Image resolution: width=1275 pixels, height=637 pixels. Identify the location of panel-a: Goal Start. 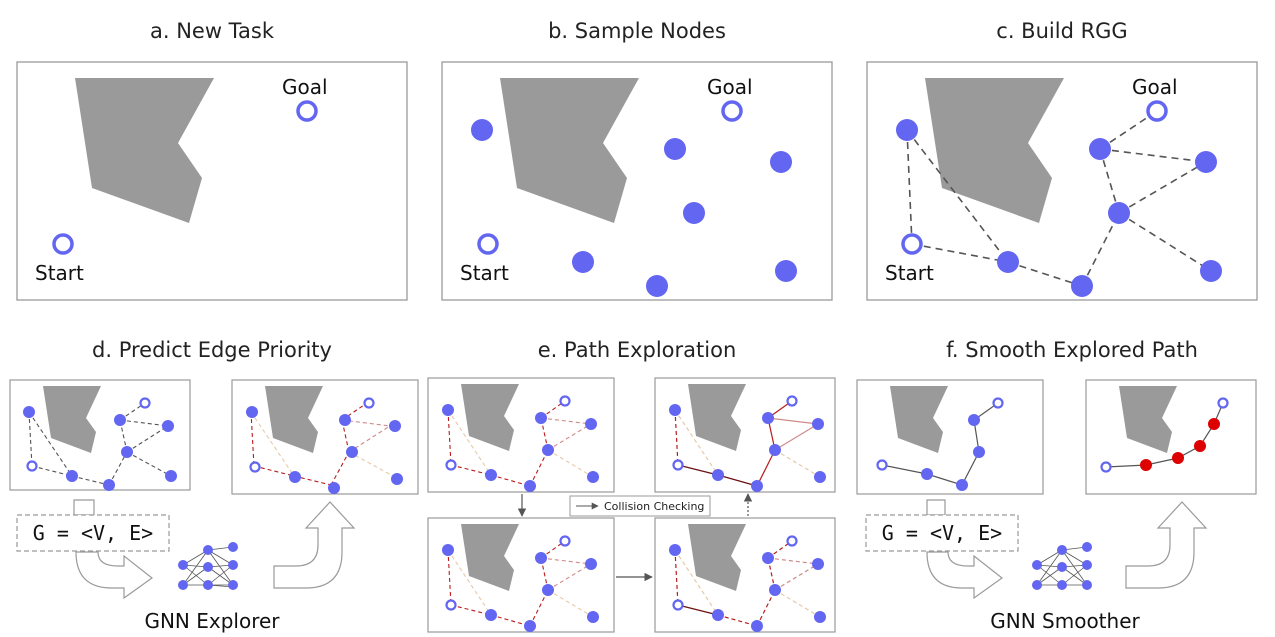
(212, 181).